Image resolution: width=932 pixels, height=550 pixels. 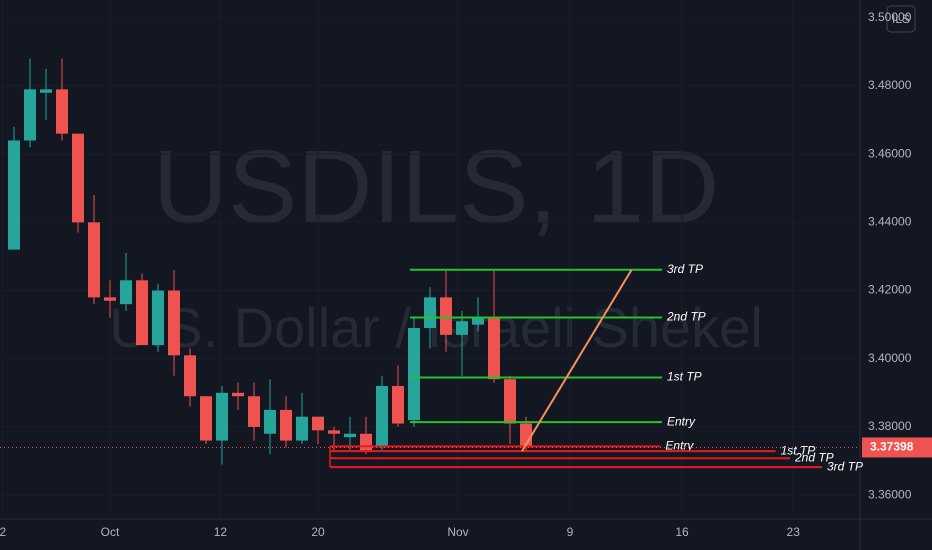 What do you see at coordinates (794, 532) in the screenshot?
I see `x-tick-label: 23` at bounding box center [794, 532].